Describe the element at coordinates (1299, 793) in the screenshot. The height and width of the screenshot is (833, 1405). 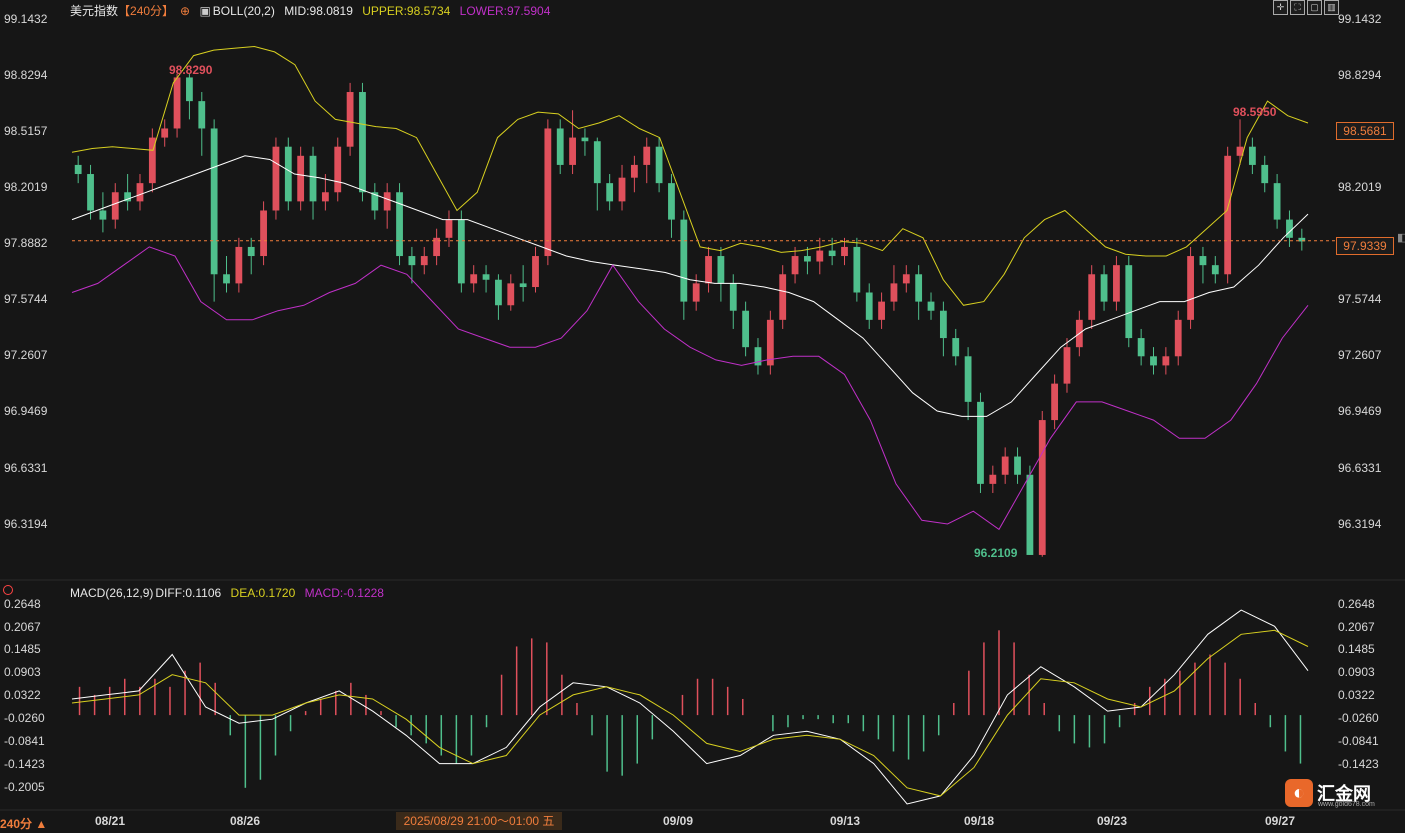
I see `logo-icon: ◐` at that location.